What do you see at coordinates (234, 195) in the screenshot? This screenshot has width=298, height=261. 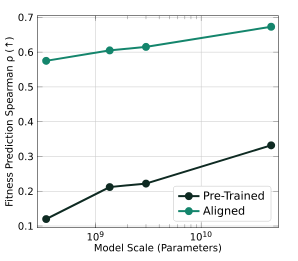 I see `legend-label: Pre-Trained` at bounding box center [234, 195].